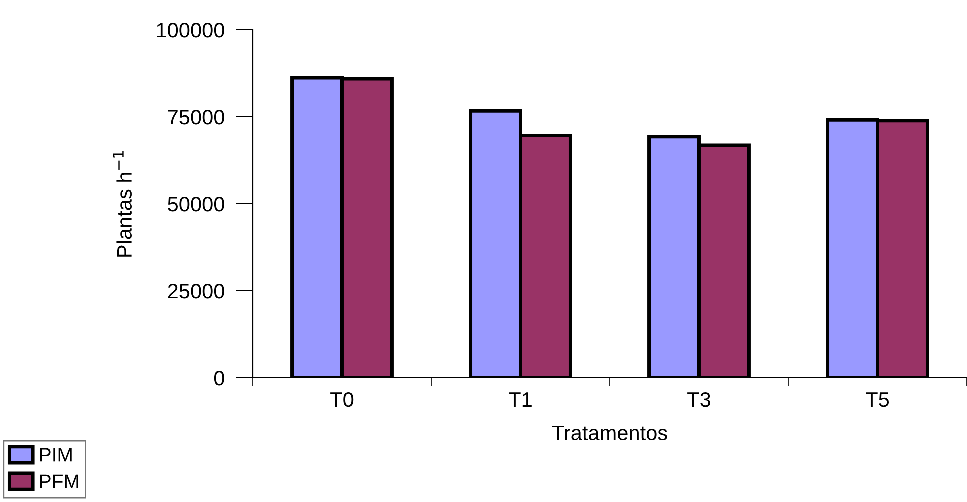 The height and width of the screenshot is (502, 967). What do you see at coordinates (190, 30) in the screenshot?
I see `y-tick-label: 100000` at bounding box center [190, 30].